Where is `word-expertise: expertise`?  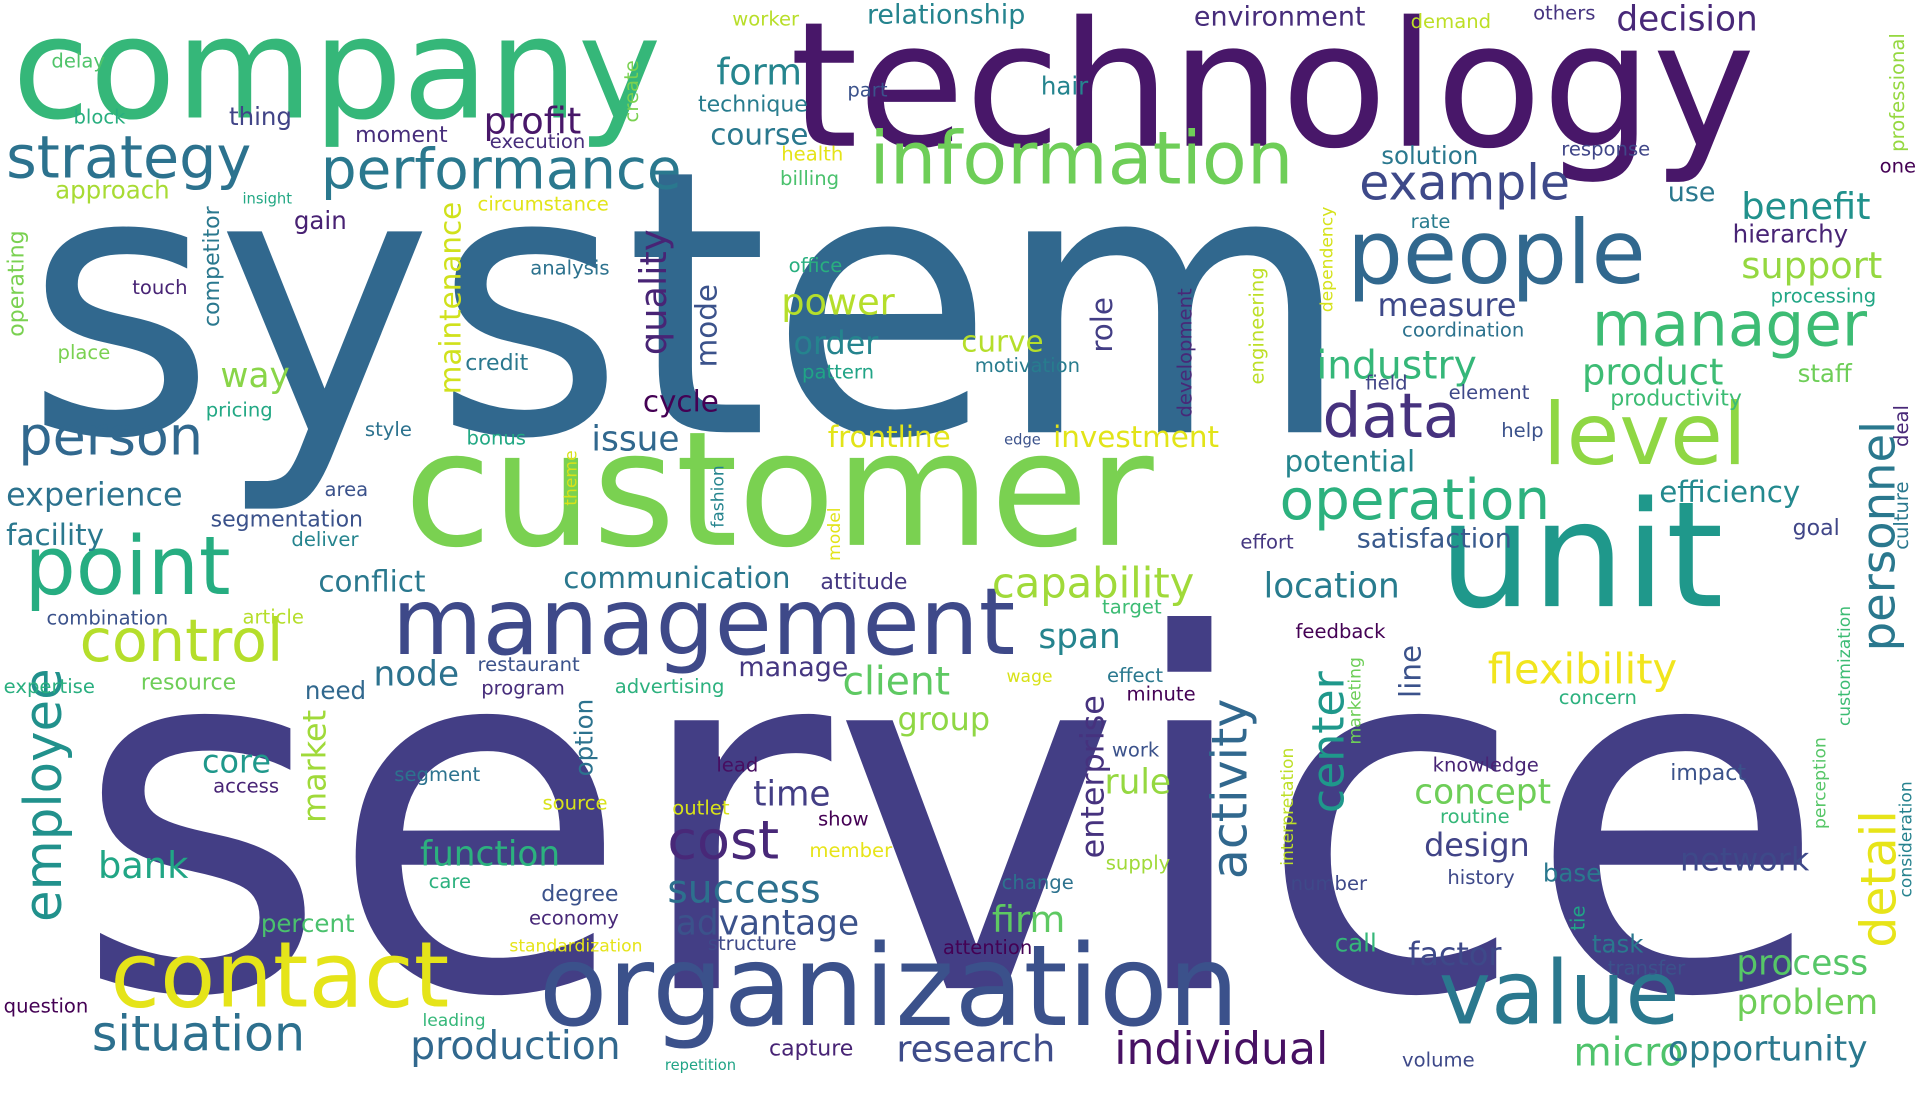 word-expertise: expertise is located at coordinates (49, 686).